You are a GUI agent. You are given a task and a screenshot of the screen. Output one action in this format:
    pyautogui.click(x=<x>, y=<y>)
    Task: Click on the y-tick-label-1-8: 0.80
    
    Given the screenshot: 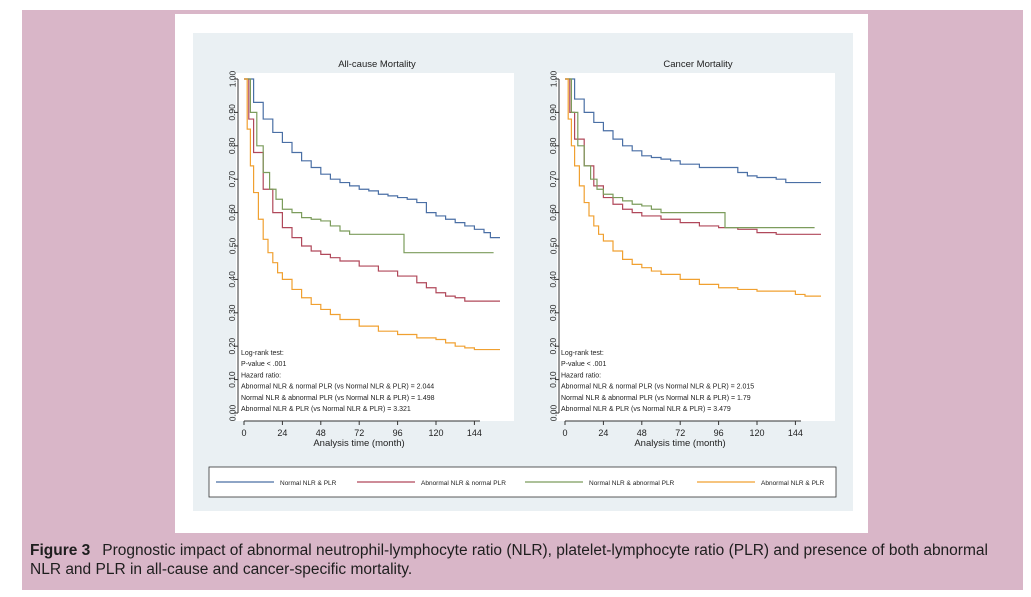 What is the action you would take?
    pyautogui.click(x=553, y=145)
    